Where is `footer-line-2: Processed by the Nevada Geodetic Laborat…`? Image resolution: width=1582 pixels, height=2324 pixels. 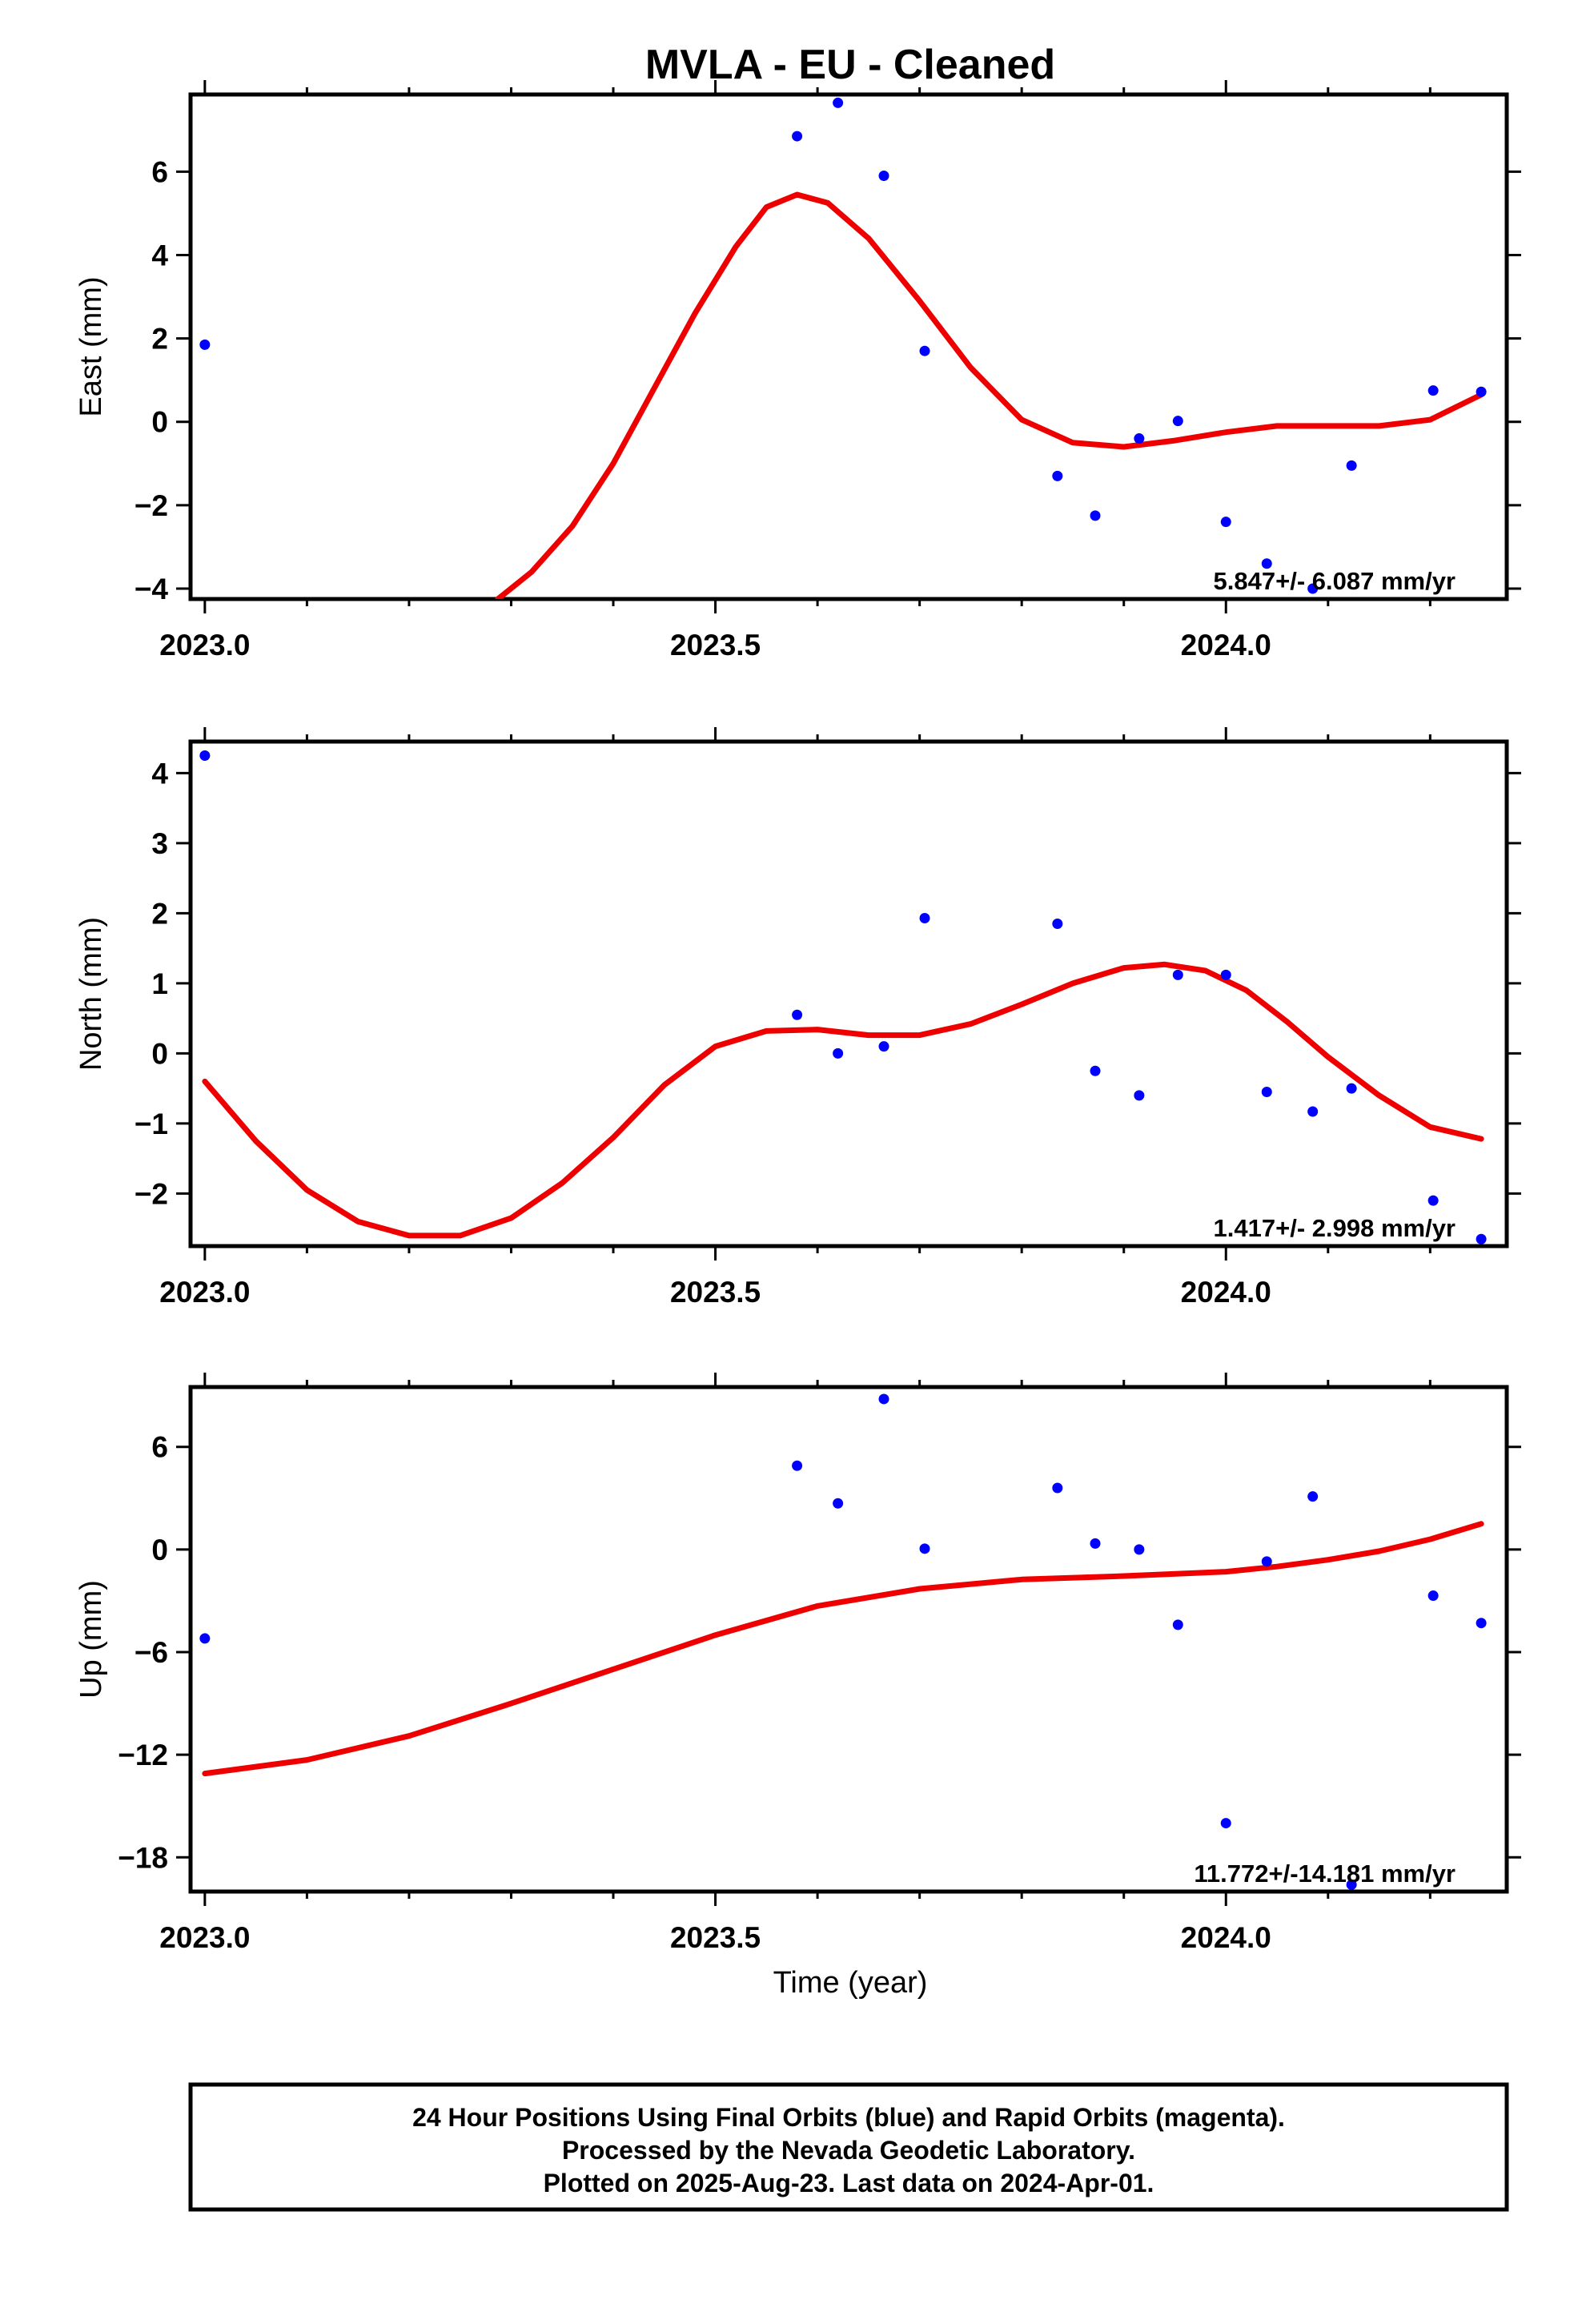
footer-line-2: Processed by the Nevada Geodetic Laborat… is located at coordinates (848, 2150).